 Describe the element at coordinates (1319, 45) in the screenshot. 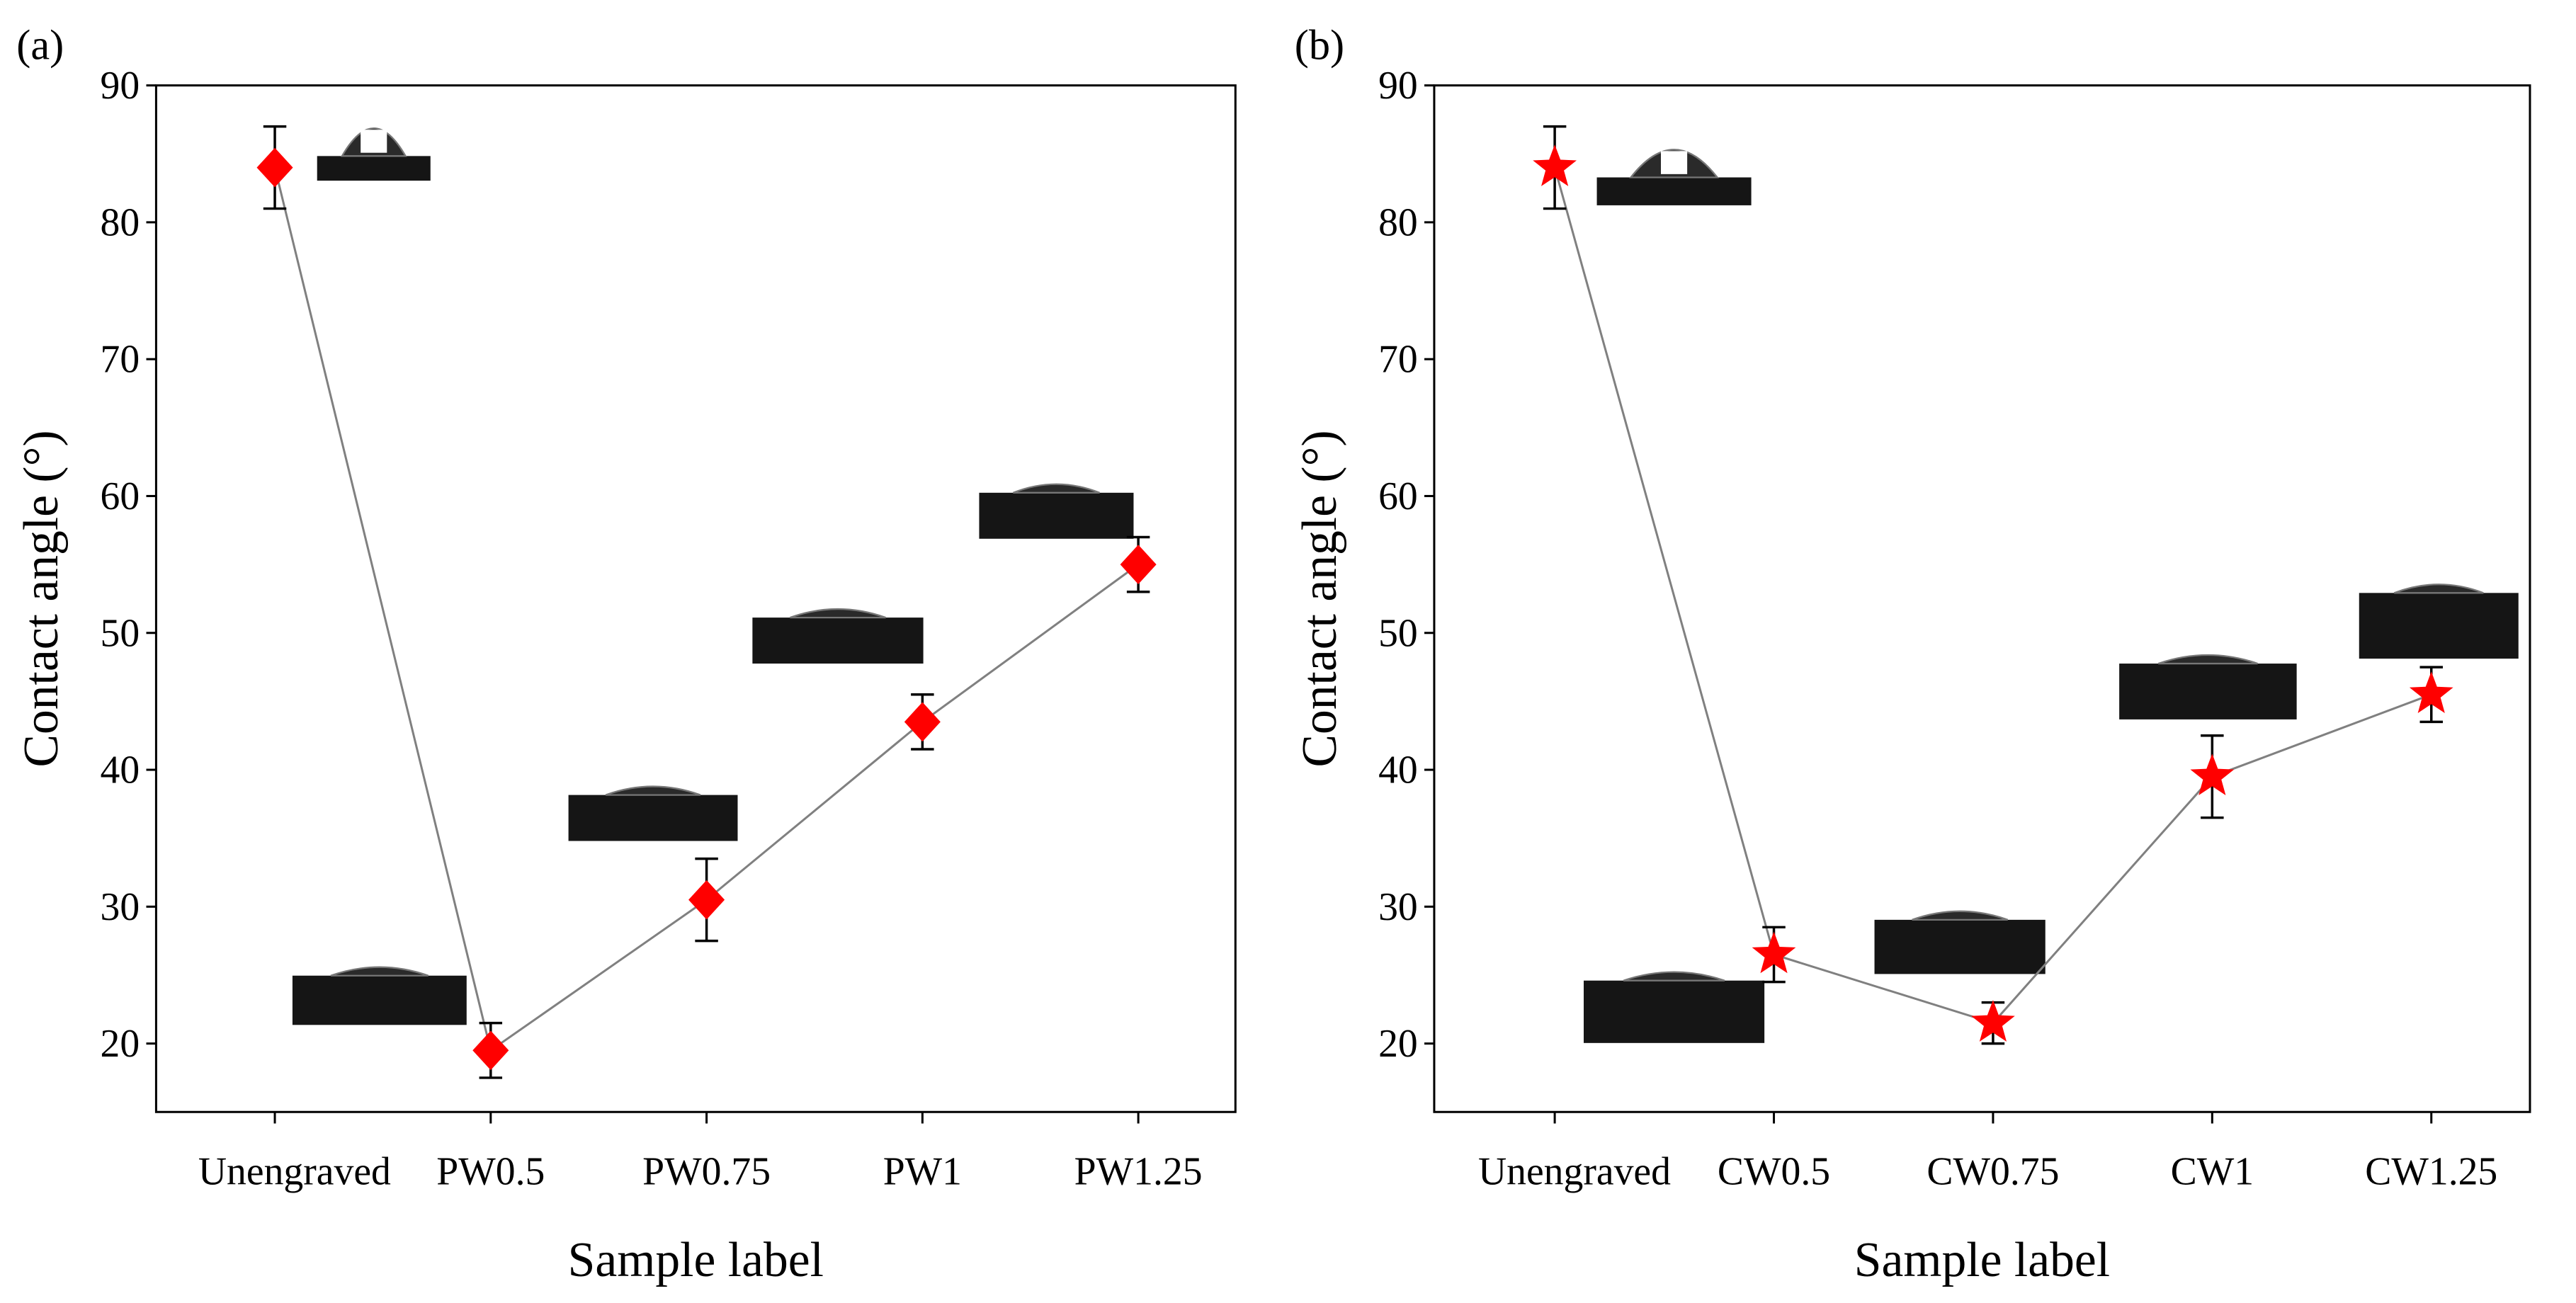

I see `panel-label: (b)` at that location.